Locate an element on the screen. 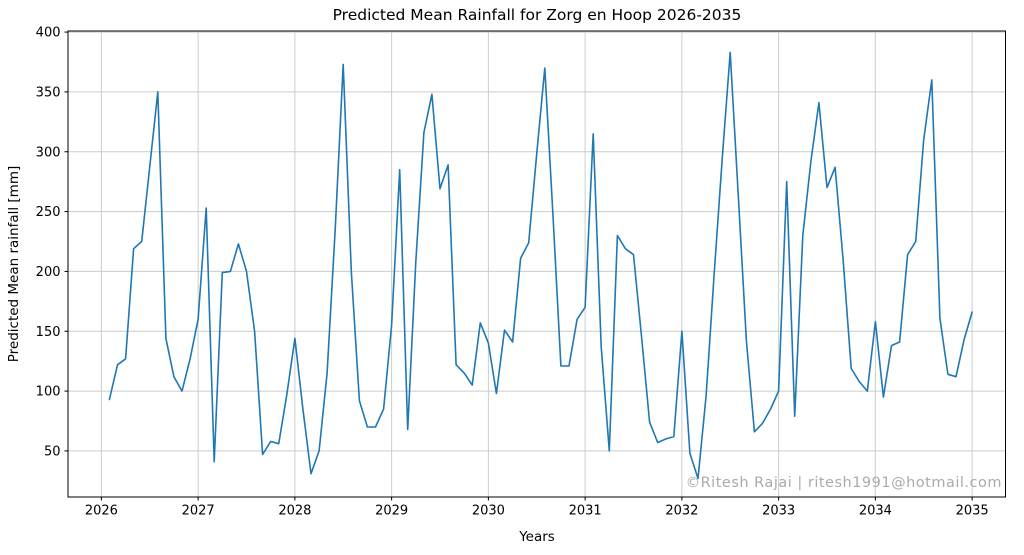  x-axis-label: Years is located at coordinates (537, 537).